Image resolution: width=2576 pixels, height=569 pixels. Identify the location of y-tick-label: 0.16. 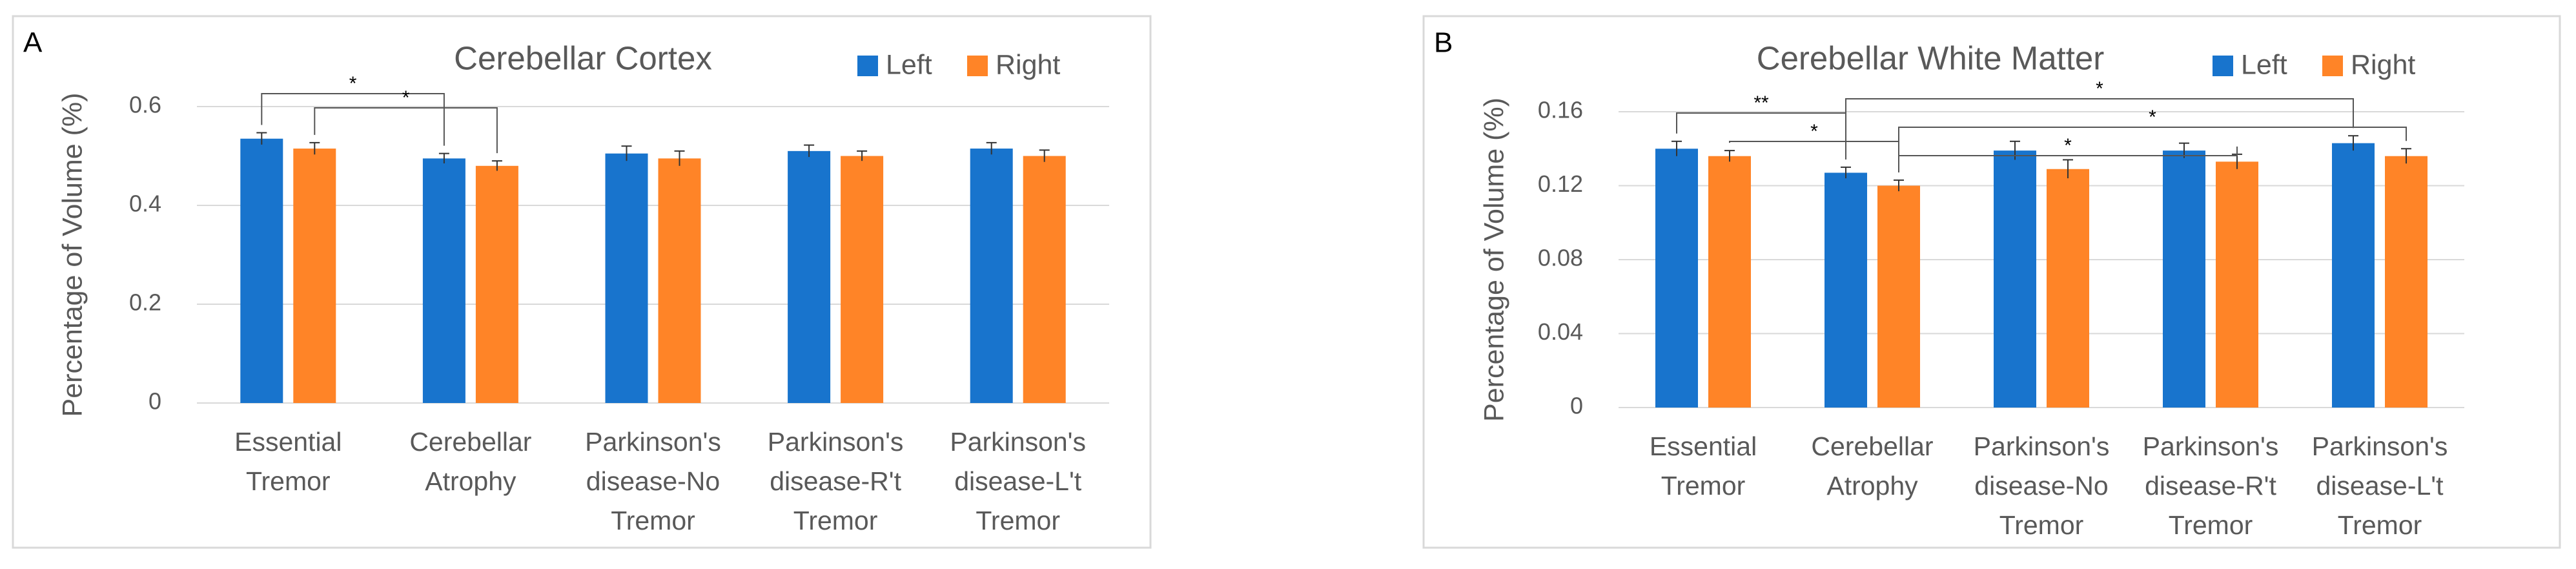
(1561, 110).